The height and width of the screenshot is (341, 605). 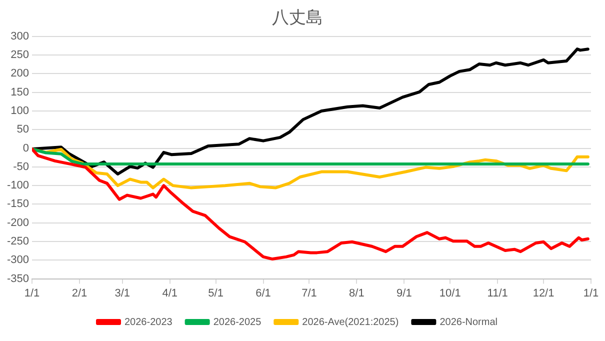 I want to click on y-tick-label: -100, so click(x=18, y=186).